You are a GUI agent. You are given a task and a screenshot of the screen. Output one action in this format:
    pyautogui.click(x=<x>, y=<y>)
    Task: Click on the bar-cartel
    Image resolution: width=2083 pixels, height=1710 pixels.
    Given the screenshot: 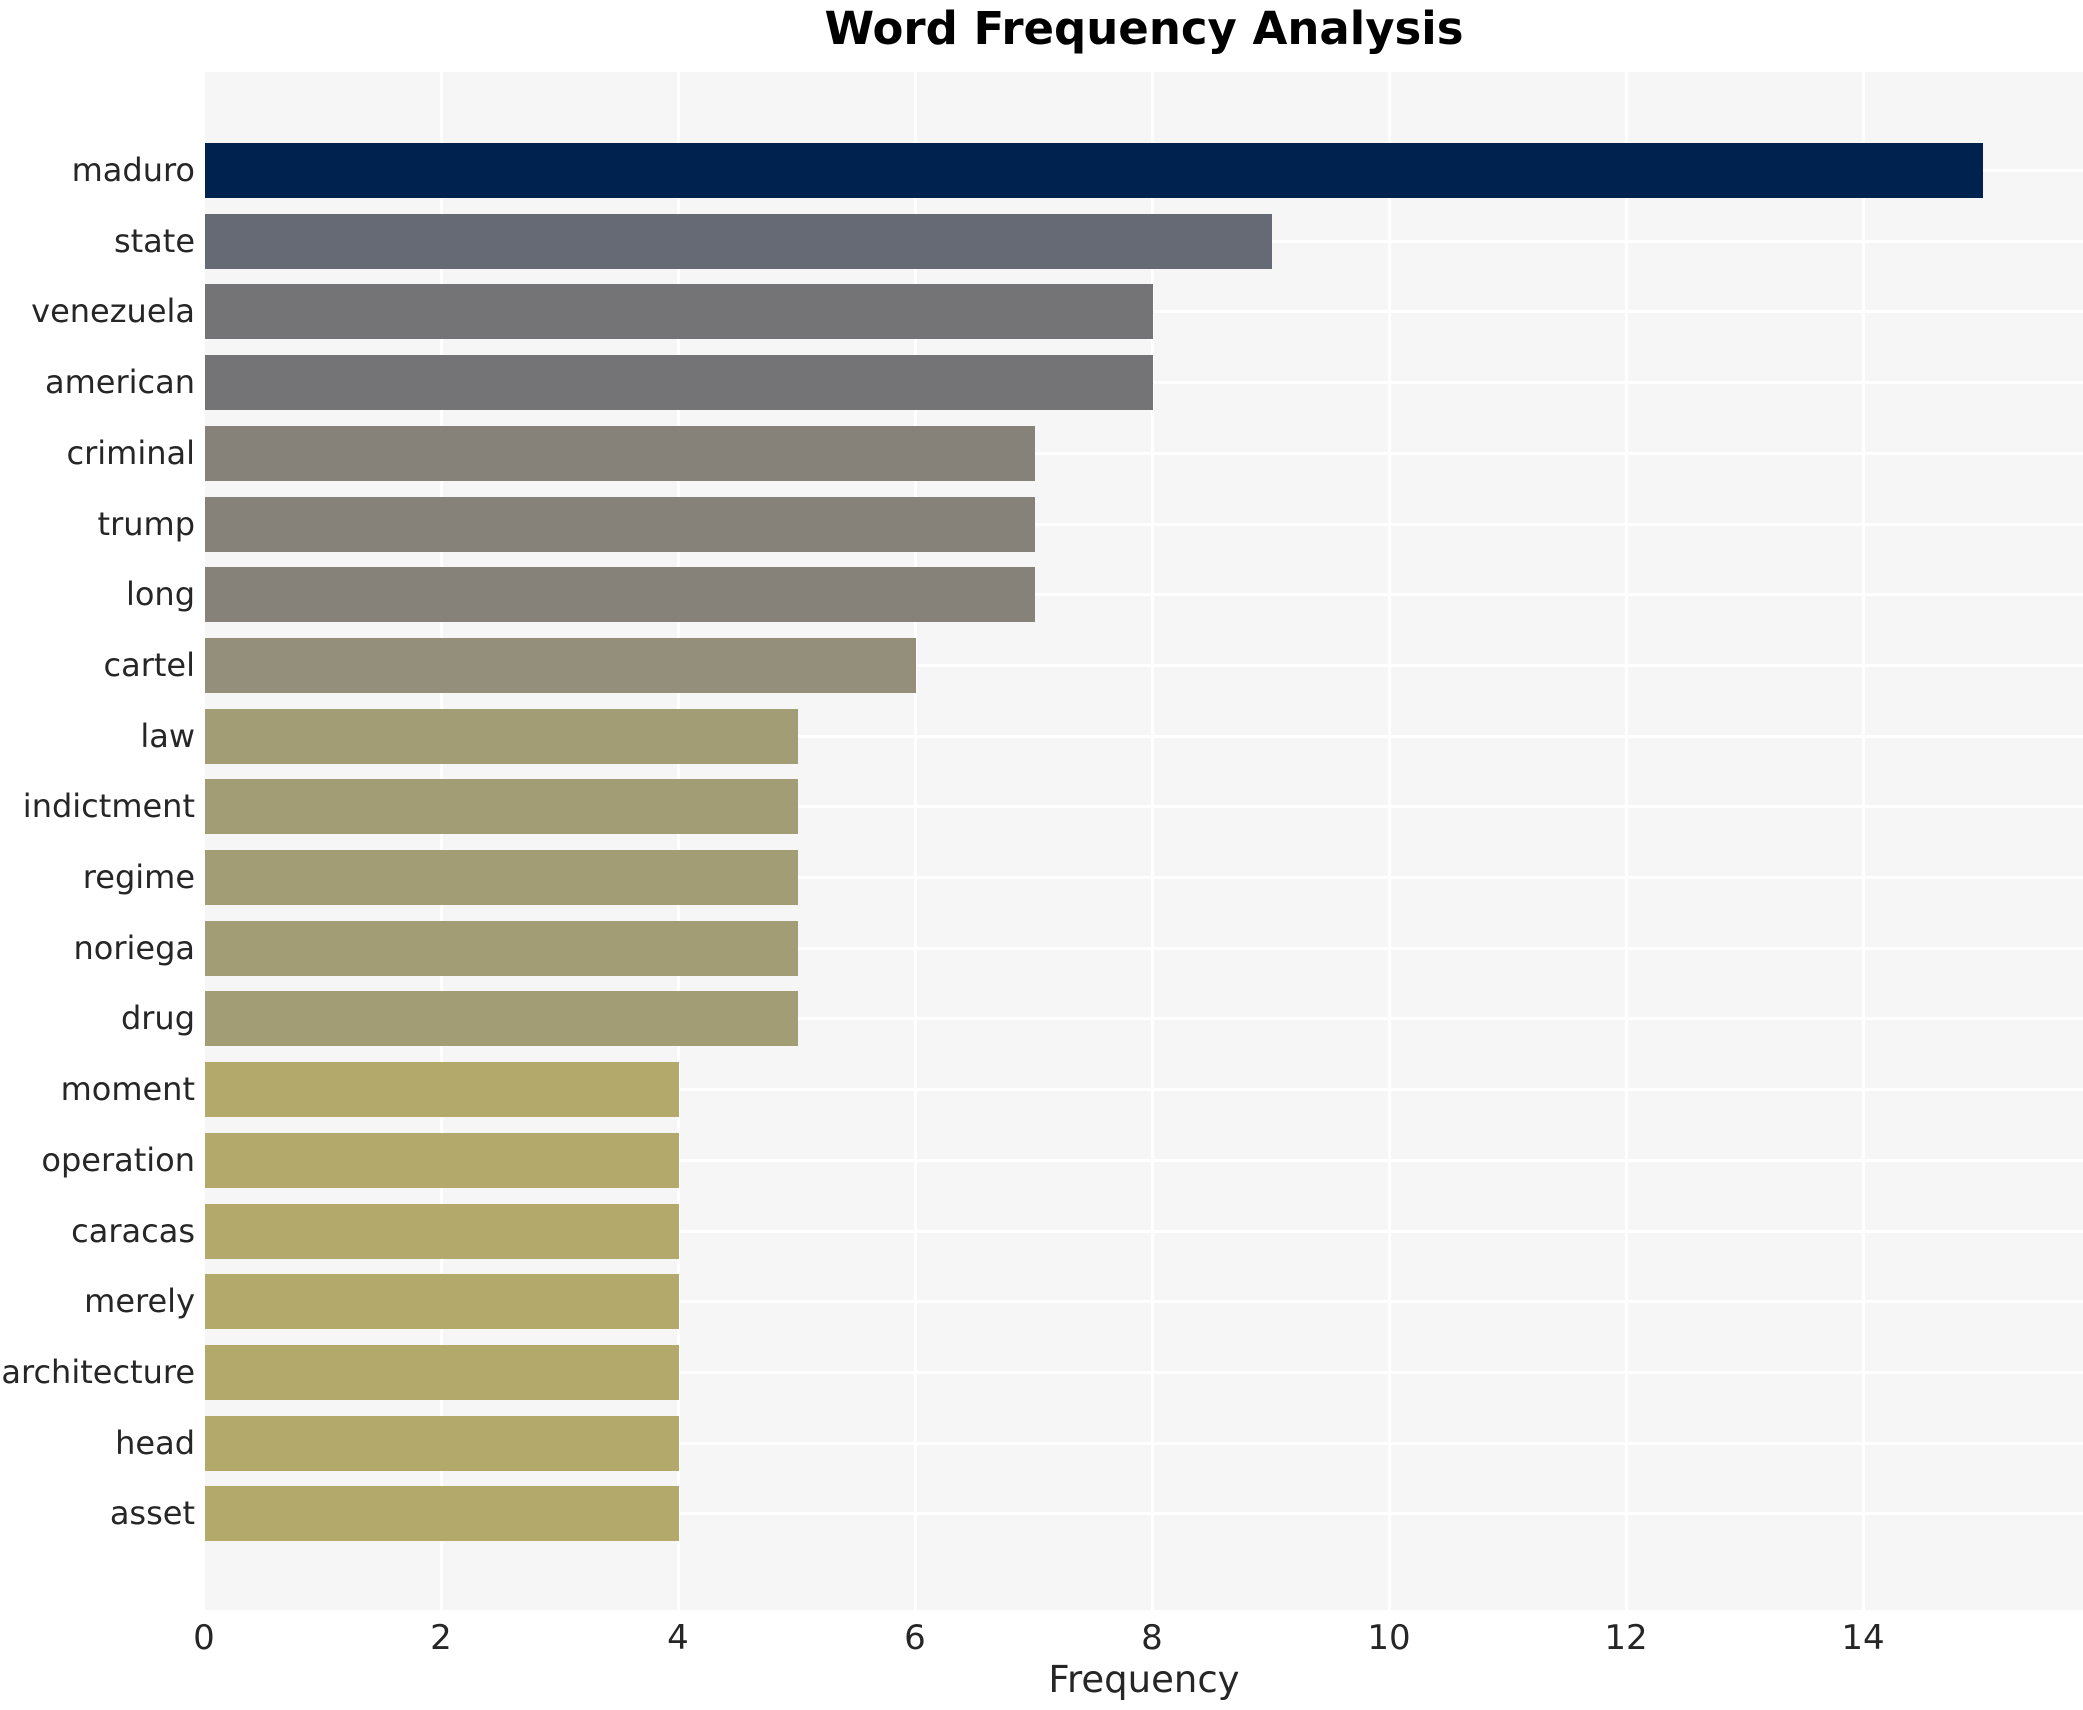 What is the action you would take?
    pyautogui.click(x=560, y=665)
    